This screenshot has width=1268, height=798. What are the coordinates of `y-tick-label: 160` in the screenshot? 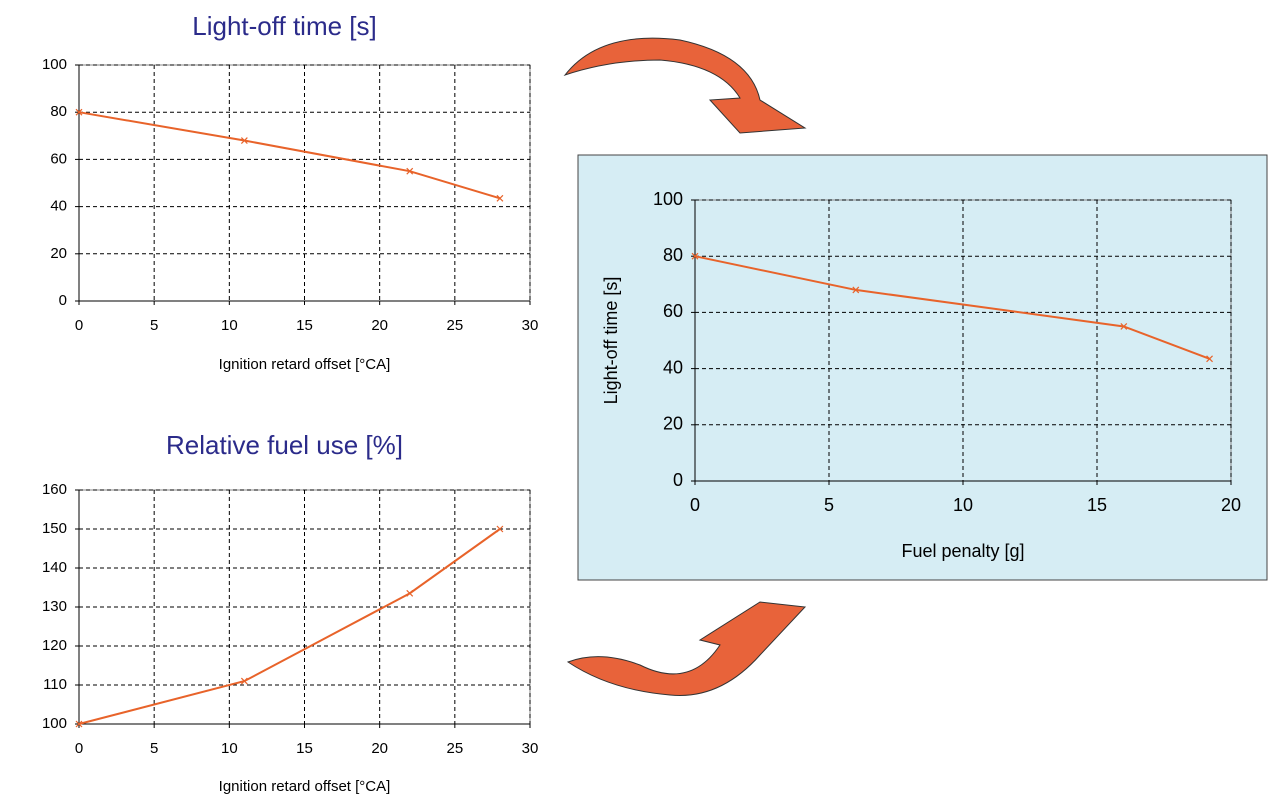 It's located at (54, 489).